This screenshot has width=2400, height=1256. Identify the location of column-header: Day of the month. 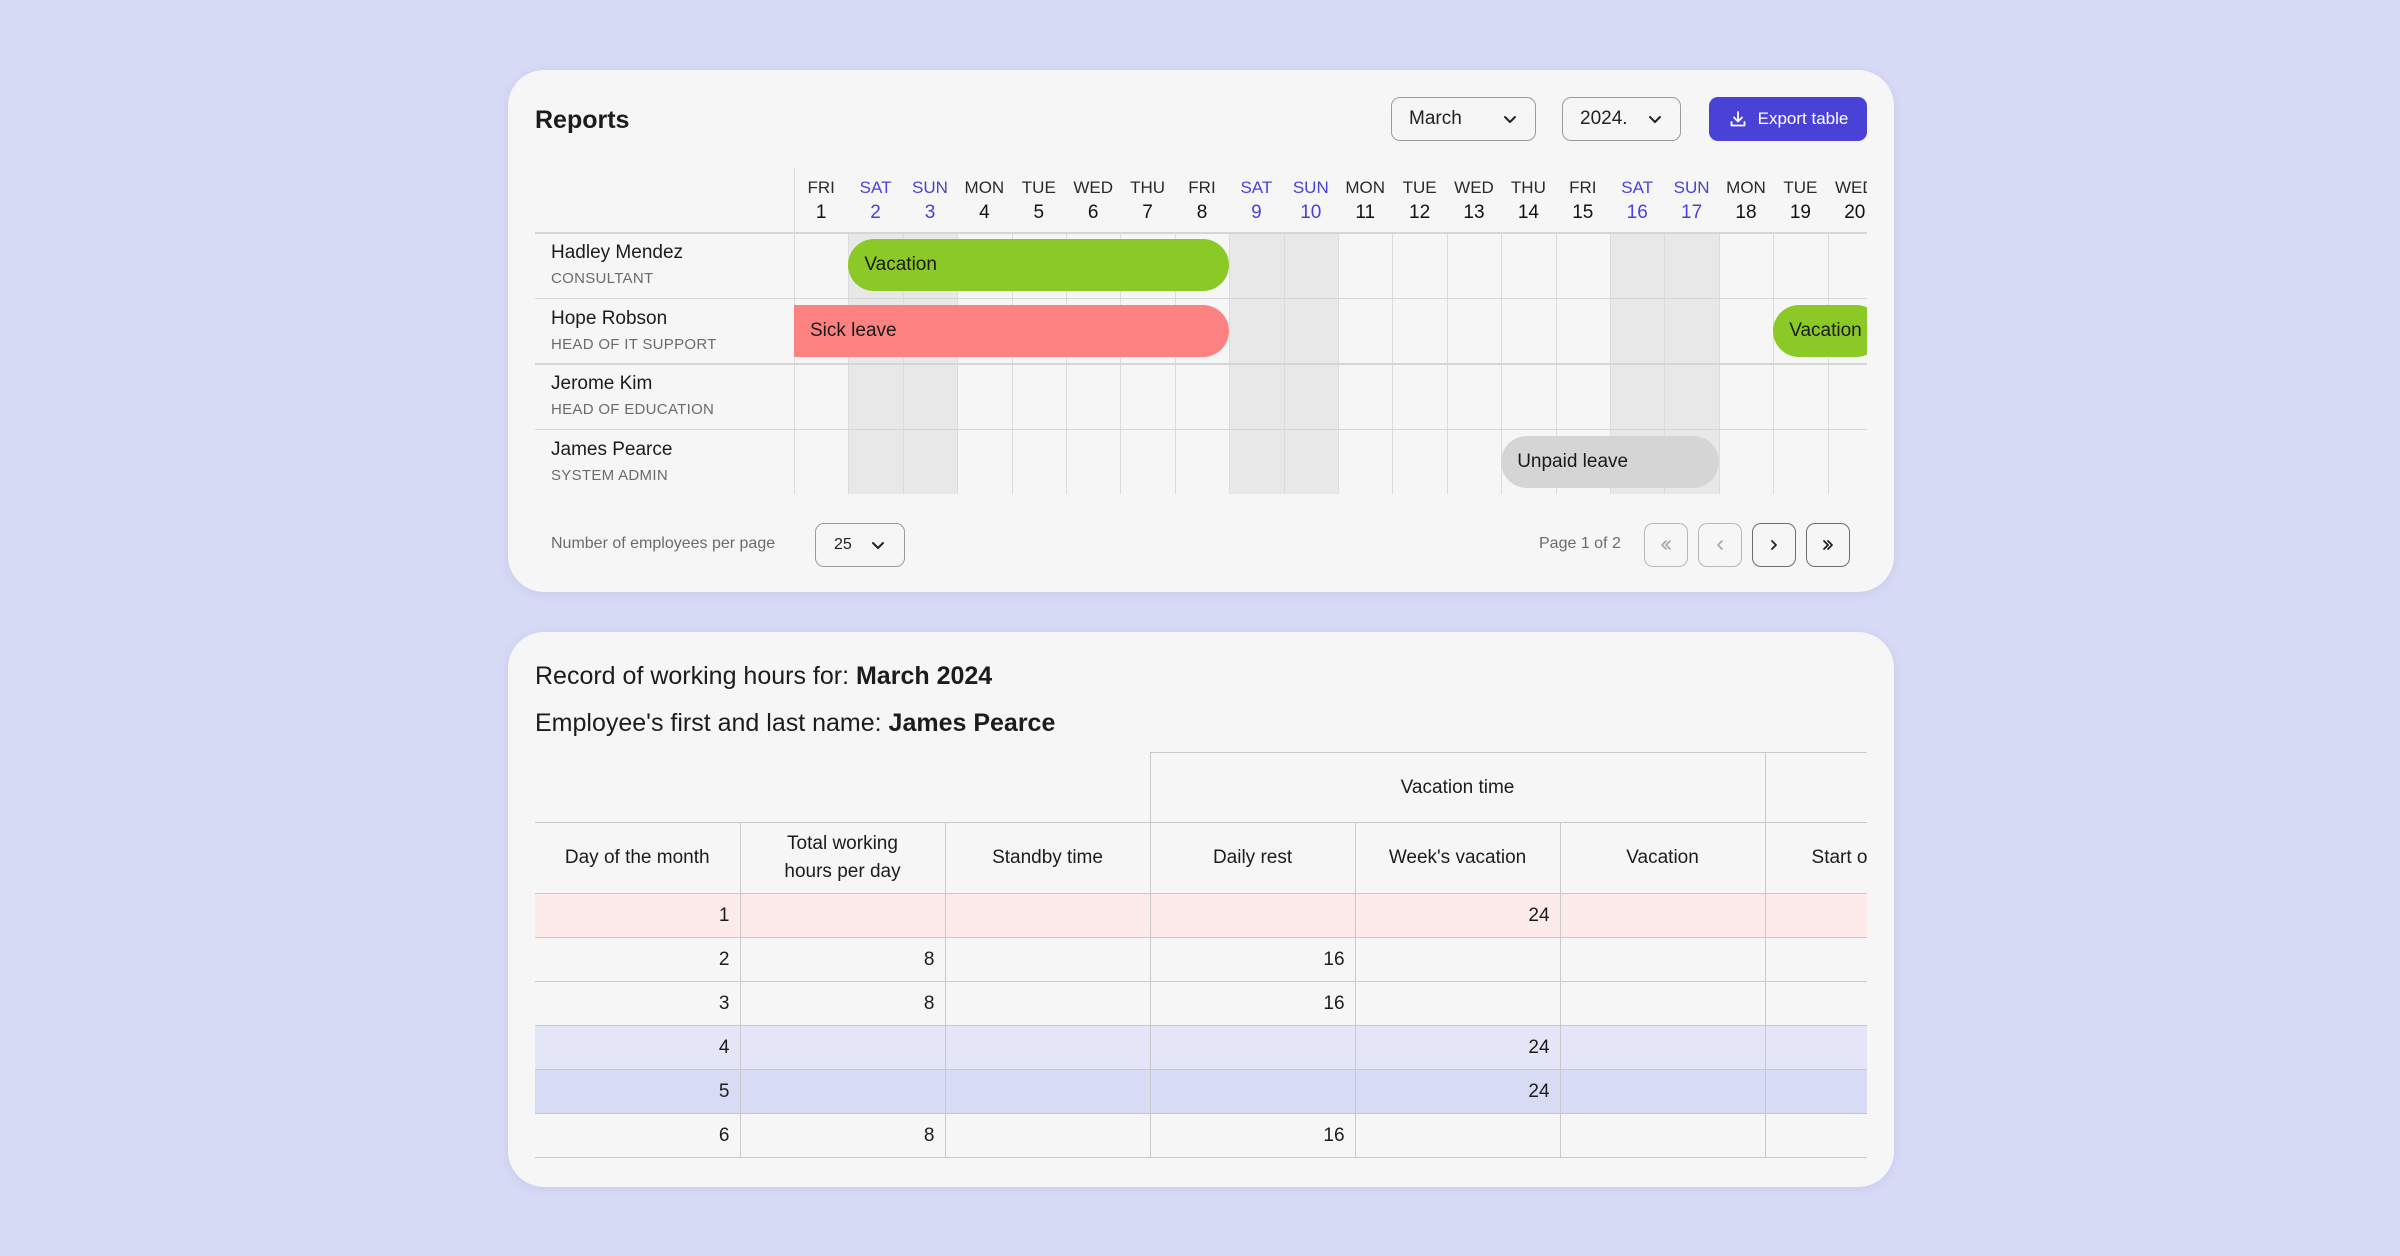
(638, 858).